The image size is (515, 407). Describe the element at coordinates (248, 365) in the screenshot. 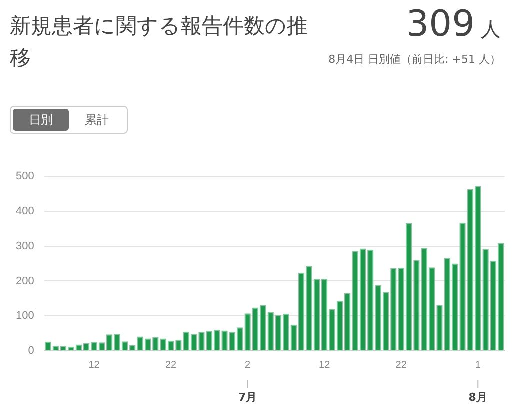

I see `x-tick-label: 2` at that location.